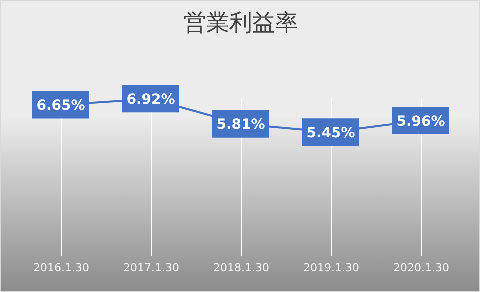 This screenshot has width=480, height=292. What do you see at coordinates (241, 23) in the screenshot?
I see `chart-title: 営業利益率` at bounding box center [241, 23].